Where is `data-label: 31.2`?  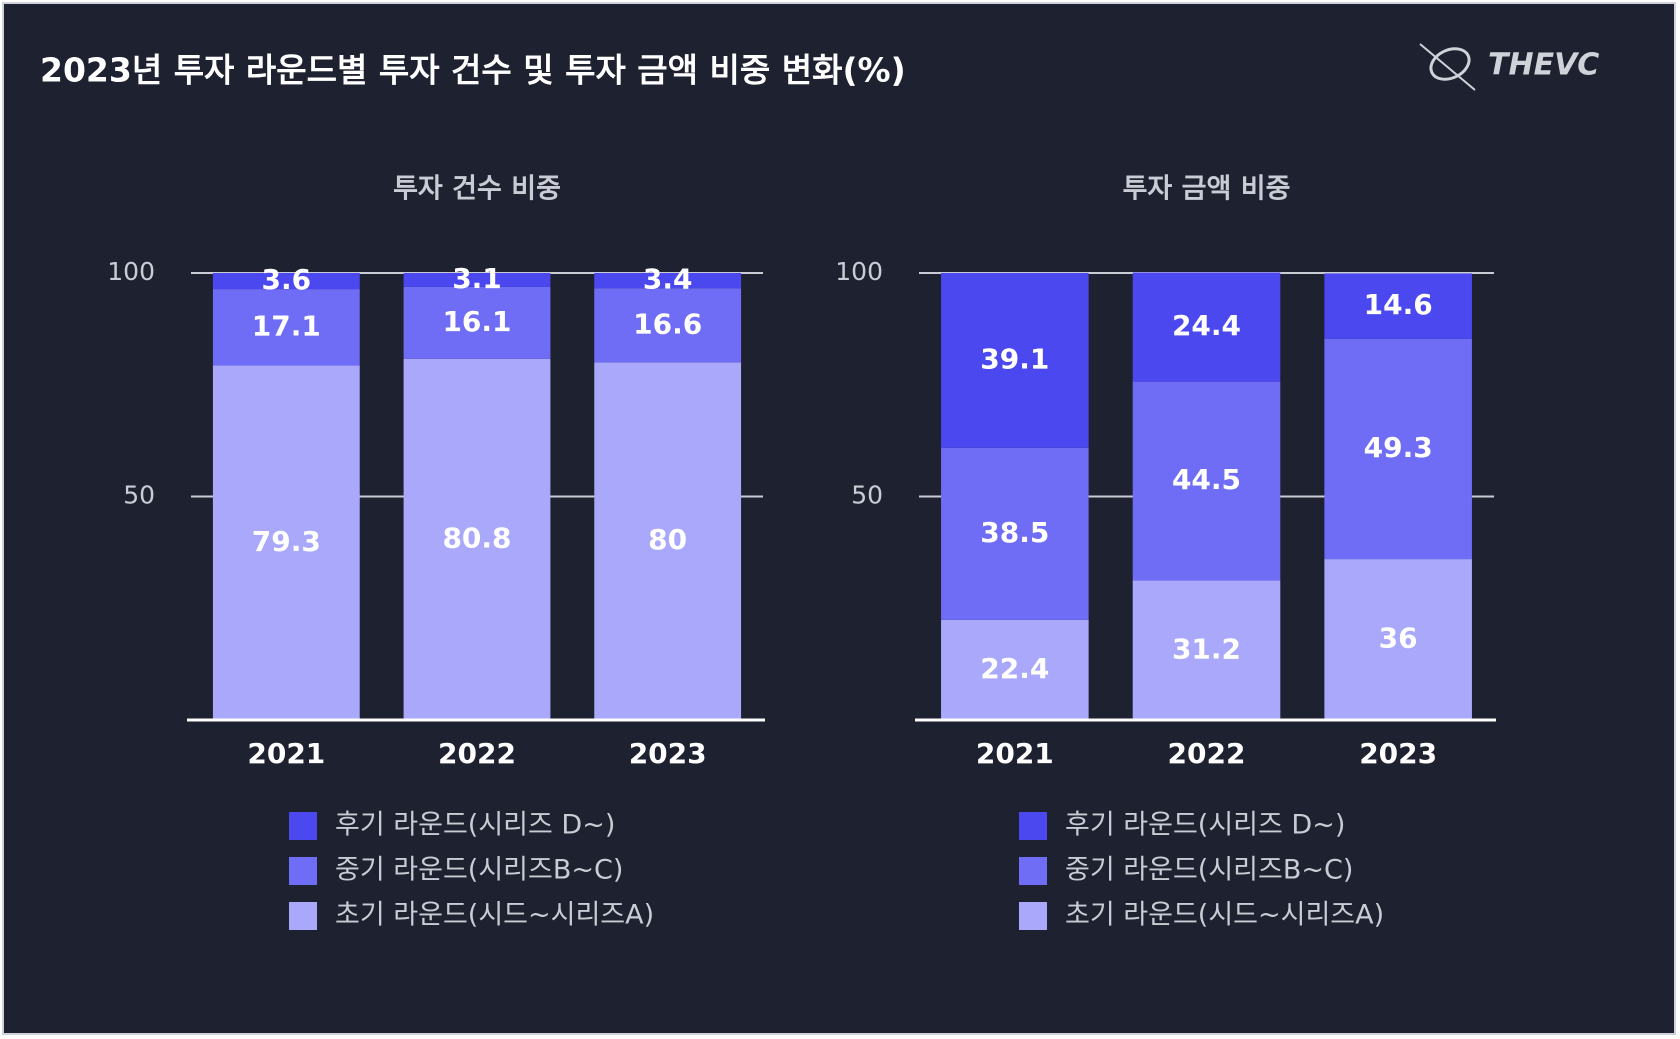
data-label: 31.2 is located at coordinates (1206, 648).